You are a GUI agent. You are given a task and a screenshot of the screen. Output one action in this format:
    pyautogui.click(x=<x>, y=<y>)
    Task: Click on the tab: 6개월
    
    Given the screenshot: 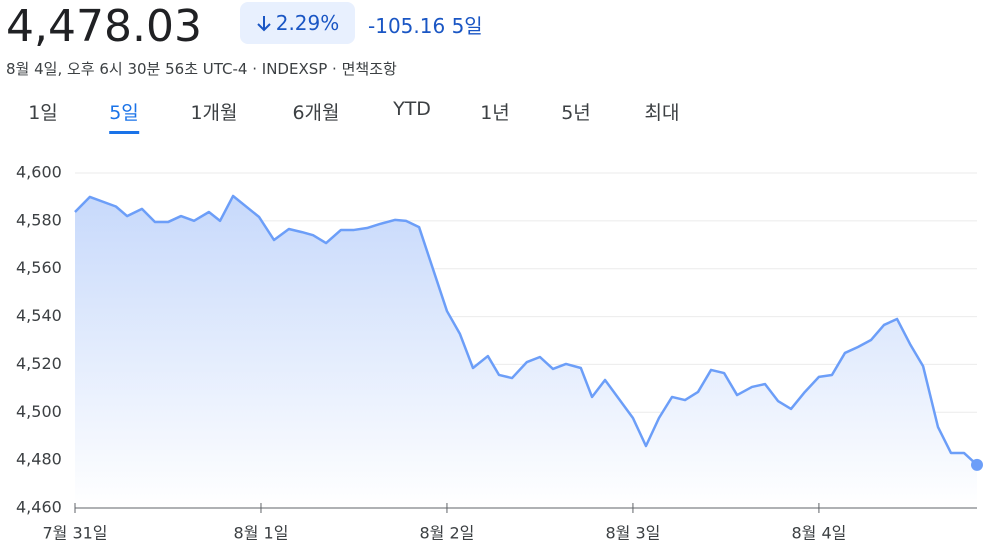 What is the action you would take?
    pyautogui.click(x=316, y=113)
    